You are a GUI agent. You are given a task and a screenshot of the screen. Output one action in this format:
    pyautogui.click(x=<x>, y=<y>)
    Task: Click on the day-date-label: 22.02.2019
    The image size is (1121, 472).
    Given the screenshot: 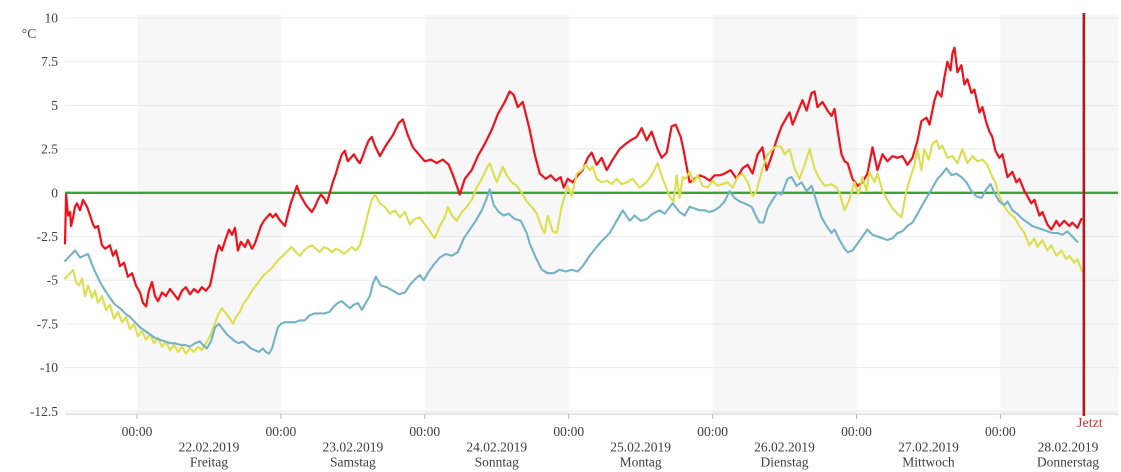 What is the action you would take?
    pyautogui.click(x=209, y=447)
    